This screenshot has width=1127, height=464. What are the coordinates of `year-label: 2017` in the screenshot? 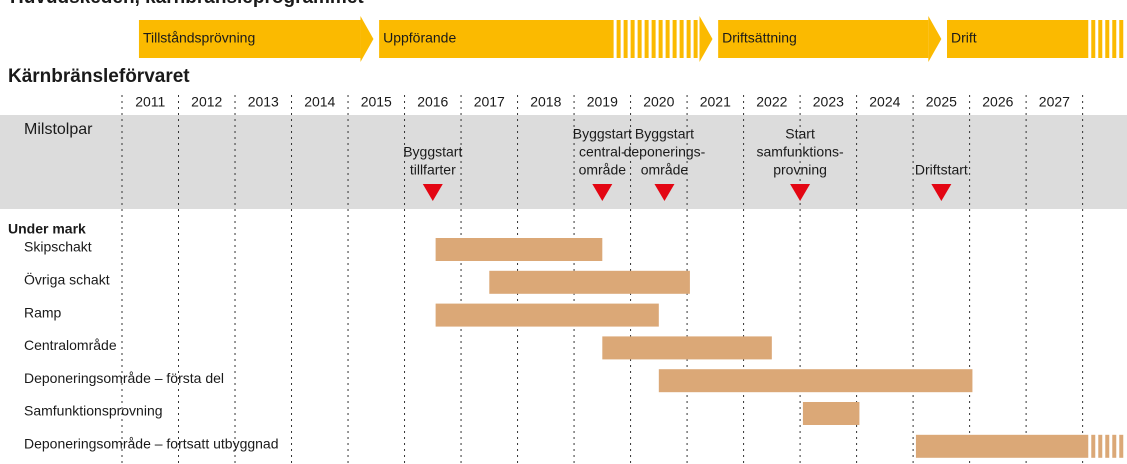 It's located at (489, 102).